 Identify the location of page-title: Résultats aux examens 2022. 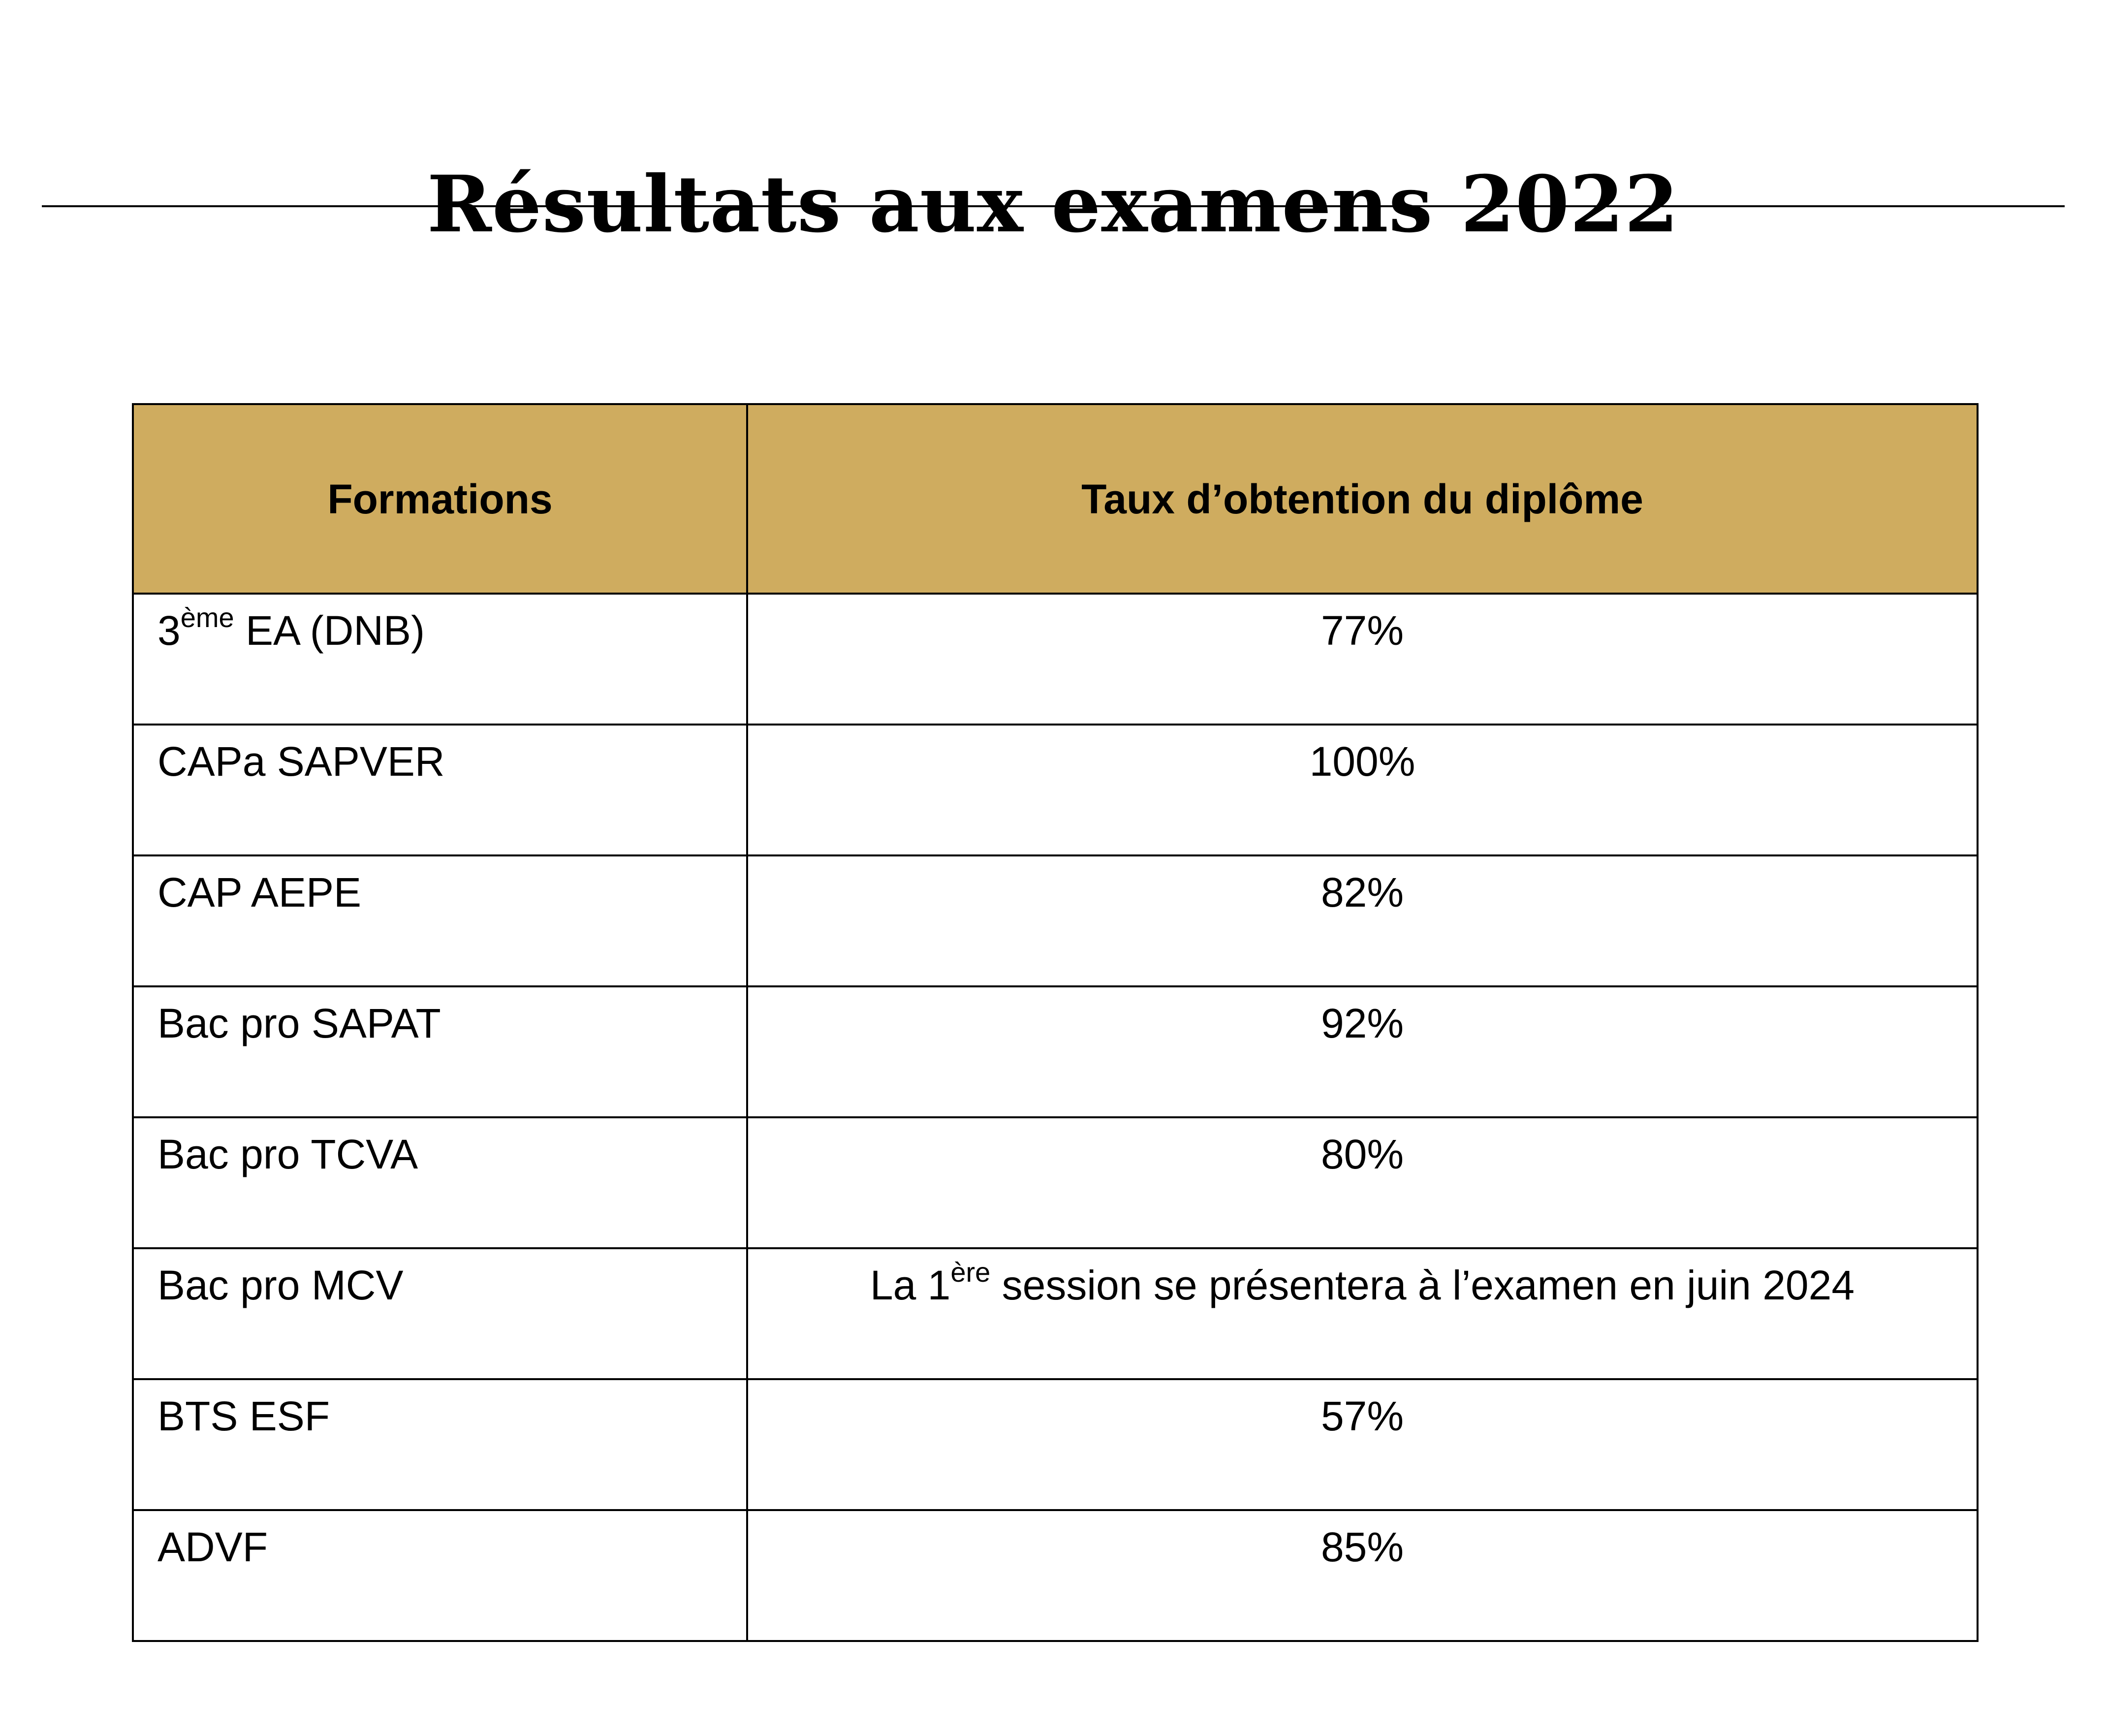
(1053, 204).